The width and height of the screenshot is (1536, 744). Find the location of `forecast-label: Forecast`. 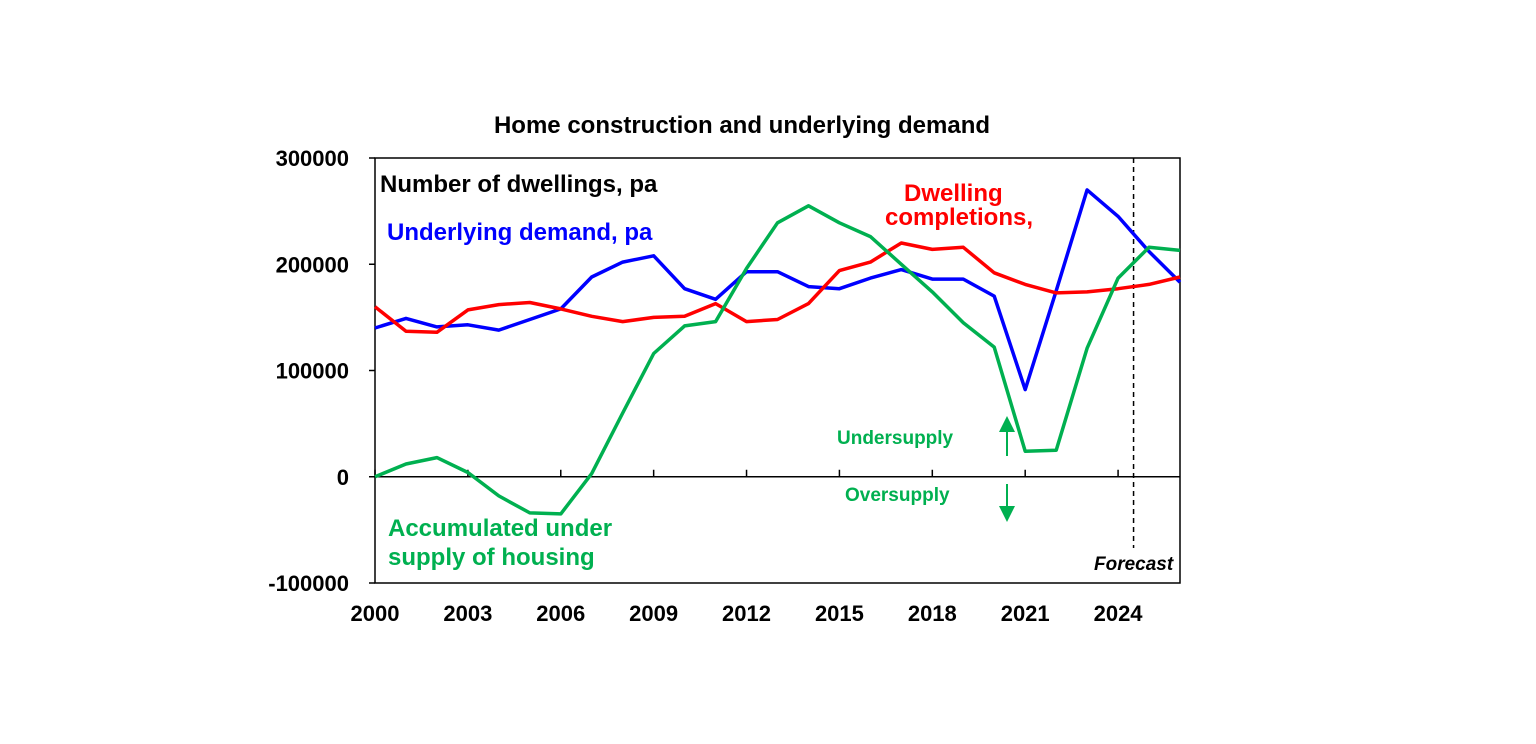

forecast-label: Forecast is located at coordinates (1134, 564).